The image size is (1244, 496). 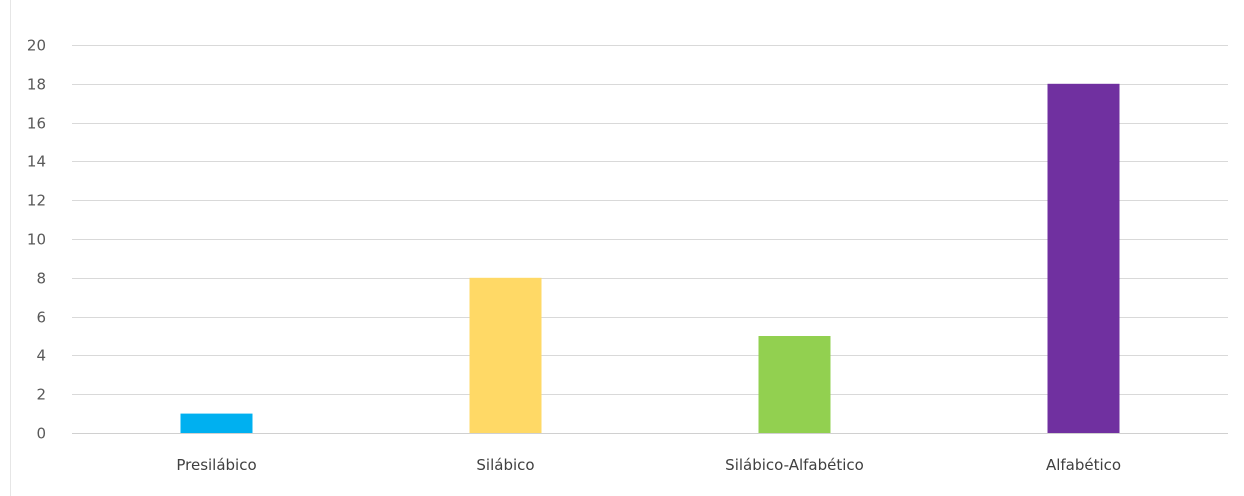 What do you see at coordinates (36, 201) in the screenshot?
I see `y-tick-label: 12` at bounding box center [36, 201].